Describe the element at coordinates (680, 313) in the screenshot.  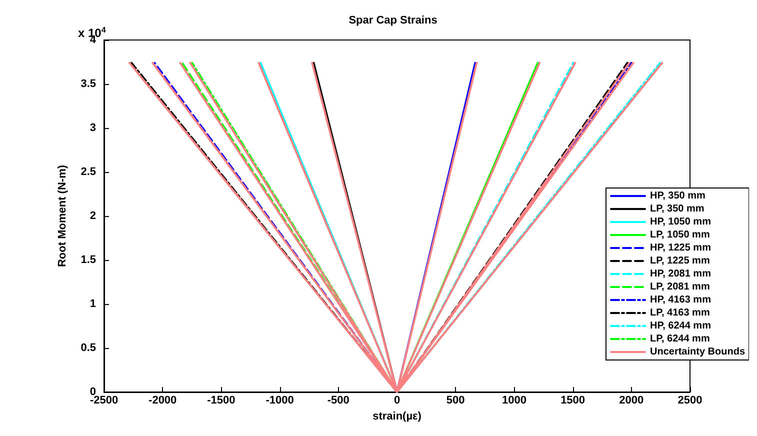
I see `legend-label: LP, 4163 mm` at that location.